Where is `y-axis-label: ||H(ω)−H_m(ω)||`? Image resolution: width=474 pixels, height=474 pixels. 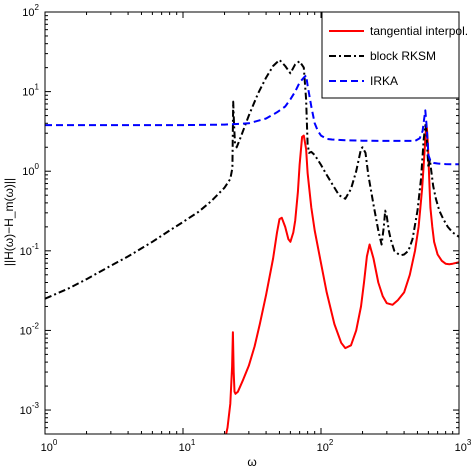 y-axis-label: ||H(ω)−H_m(ω)|| is located at coordinates (9, 222).